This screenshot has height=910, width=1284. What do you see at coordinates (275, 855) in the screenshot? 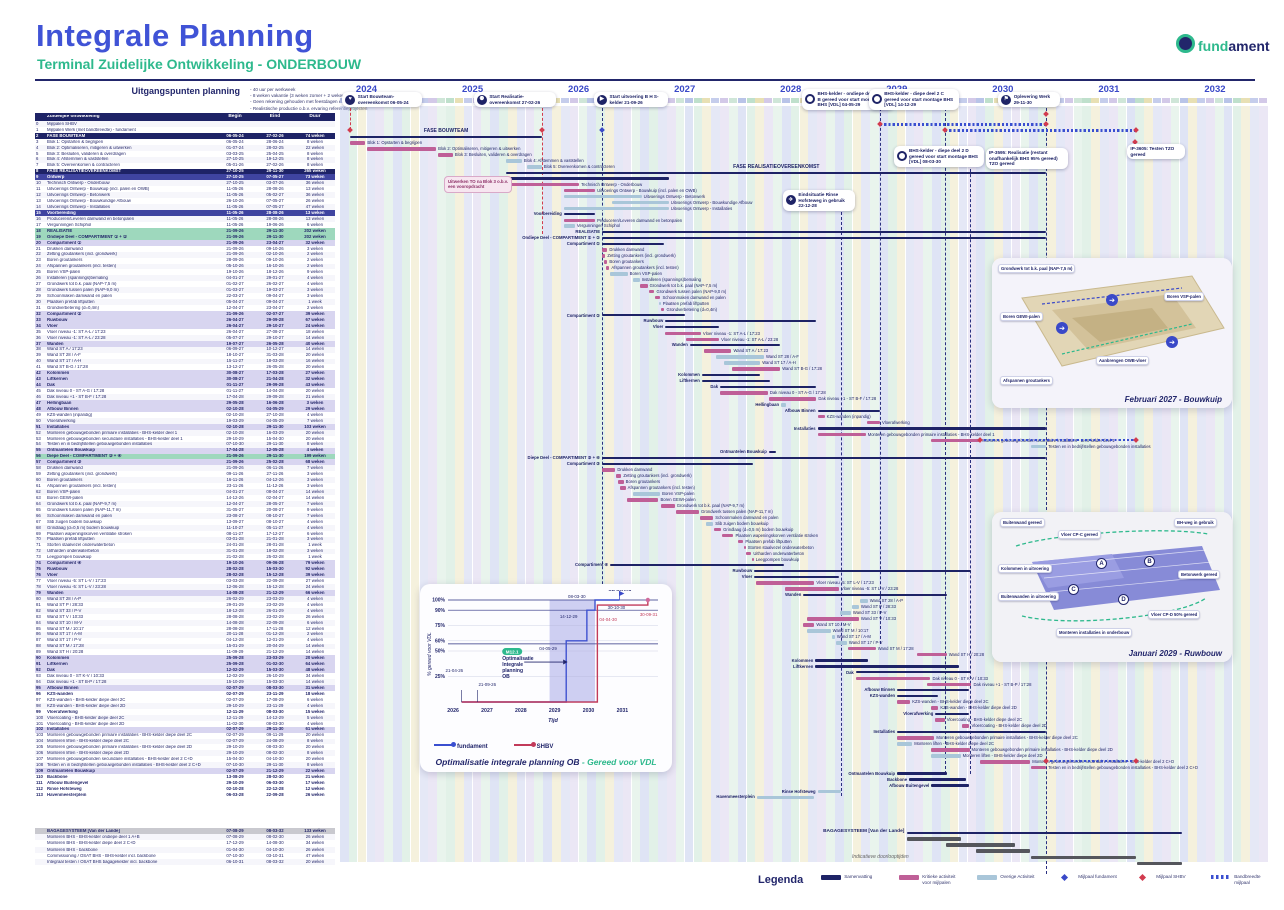
I see `cell-c-e: 03-10-31` at bounding box center [275, 855].